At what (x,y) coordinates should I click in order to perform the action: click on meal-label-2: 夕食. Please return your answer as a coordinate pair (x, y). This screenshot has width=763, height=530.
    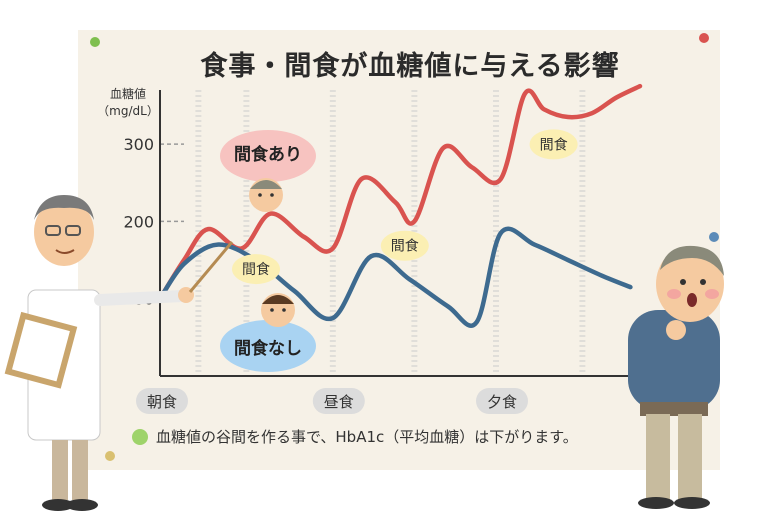
    Looking at the image, I should click on (502, 402).